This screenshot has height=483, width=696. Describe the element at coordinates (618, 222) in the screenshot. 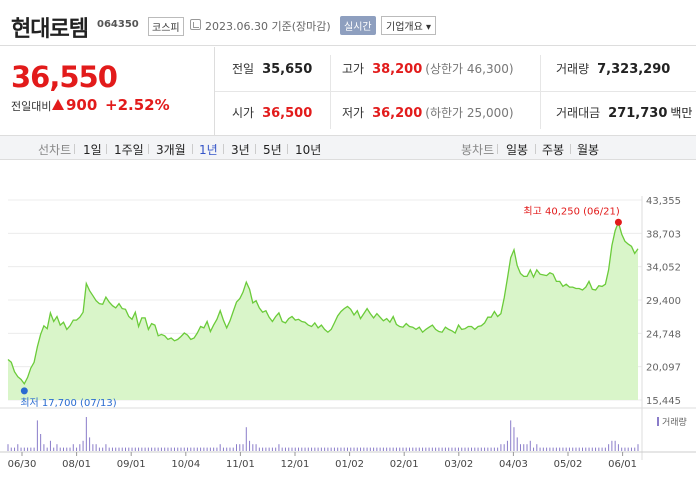

I see `high-marker` at that location.